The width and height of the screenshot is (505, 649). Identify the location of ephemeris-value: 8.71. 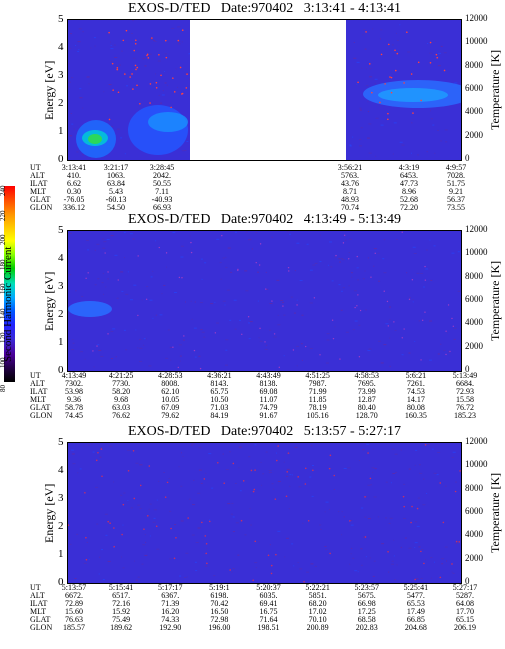
(350, 191).